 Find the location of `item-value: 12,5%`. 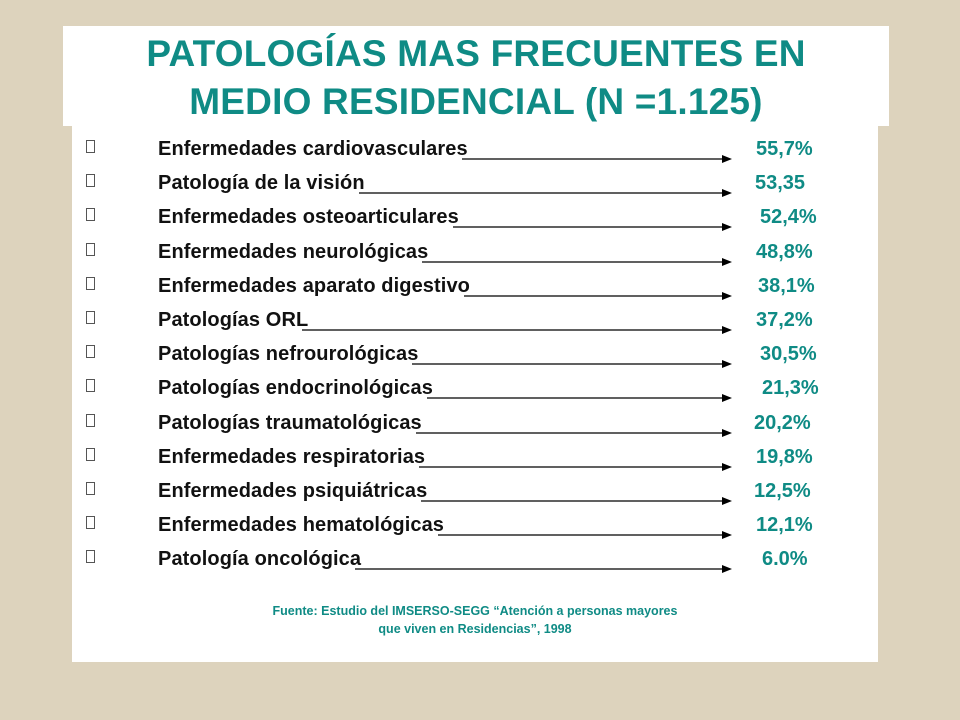

item-value: 12,5% is located at coordinates (782, 491).